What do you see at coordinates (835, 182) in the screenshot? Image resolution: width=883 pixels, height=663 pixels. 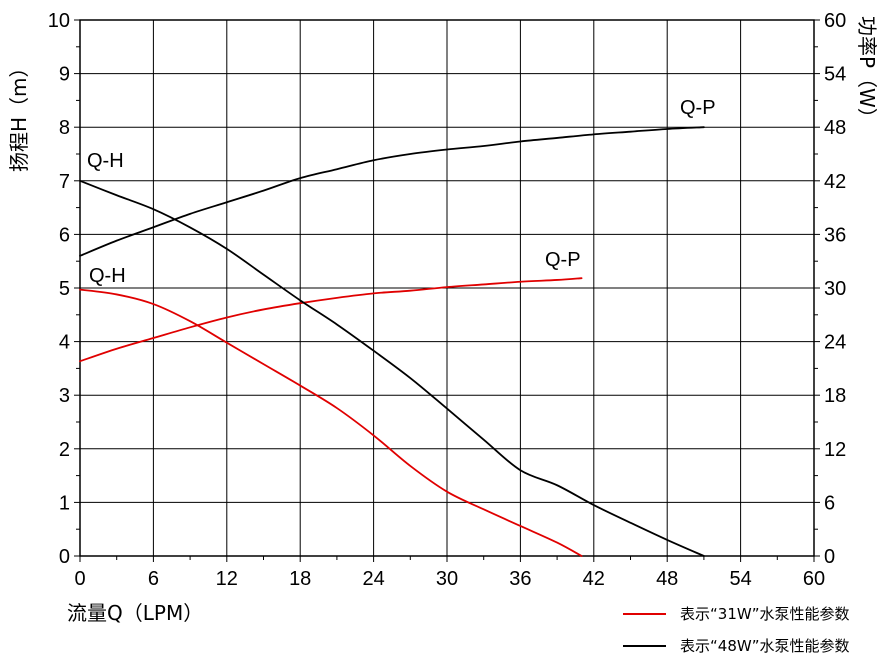 I see `y-right-tick-label: 42` at bounding box center [835, 182].